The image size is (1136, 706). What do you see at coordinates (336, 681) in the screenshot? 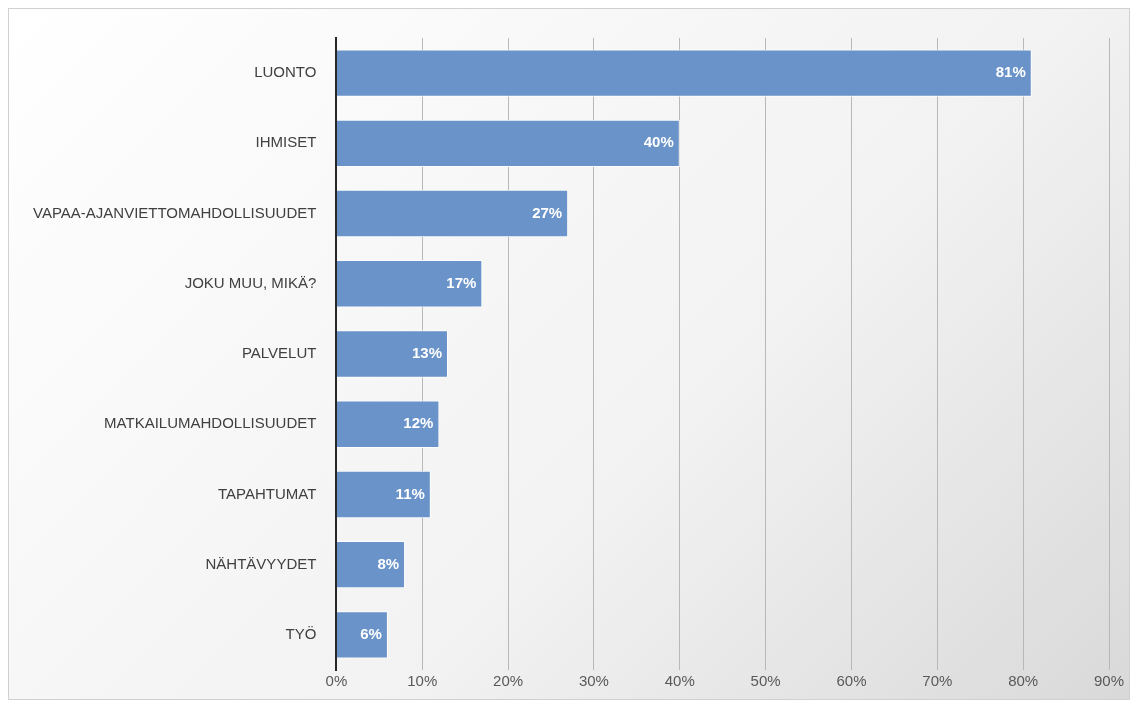
I see `x-tick-label: 0%` at bounding box center [336, 681].